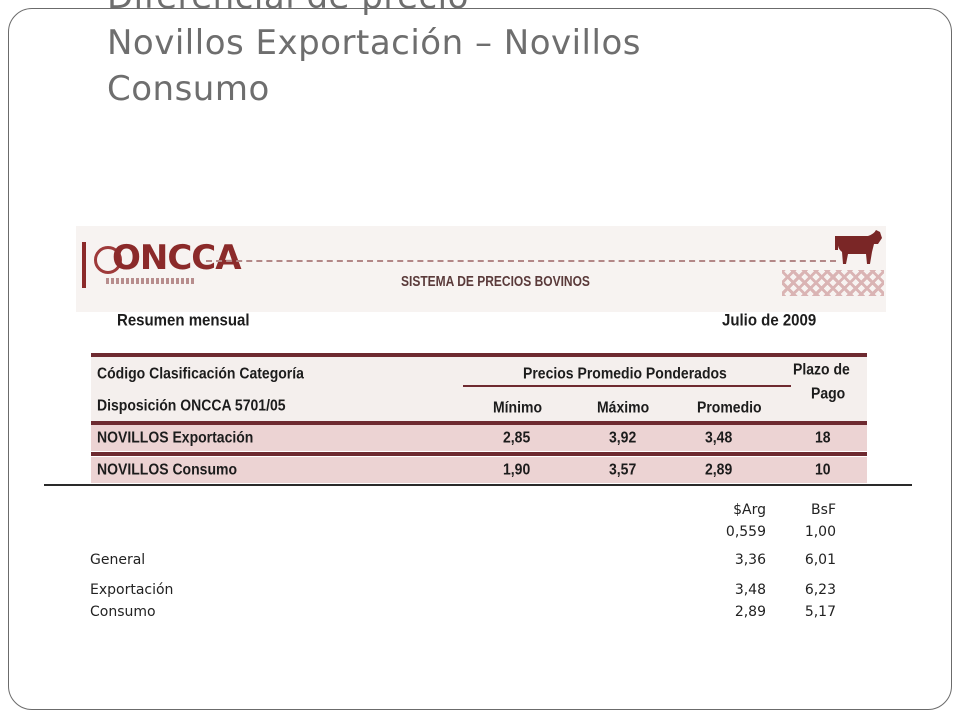 Image resolution: width=960 pixels, height=720 pixels. Describe the element at coordinates (108, 260) in the screenshot. I see `rosette-icon` at that location.